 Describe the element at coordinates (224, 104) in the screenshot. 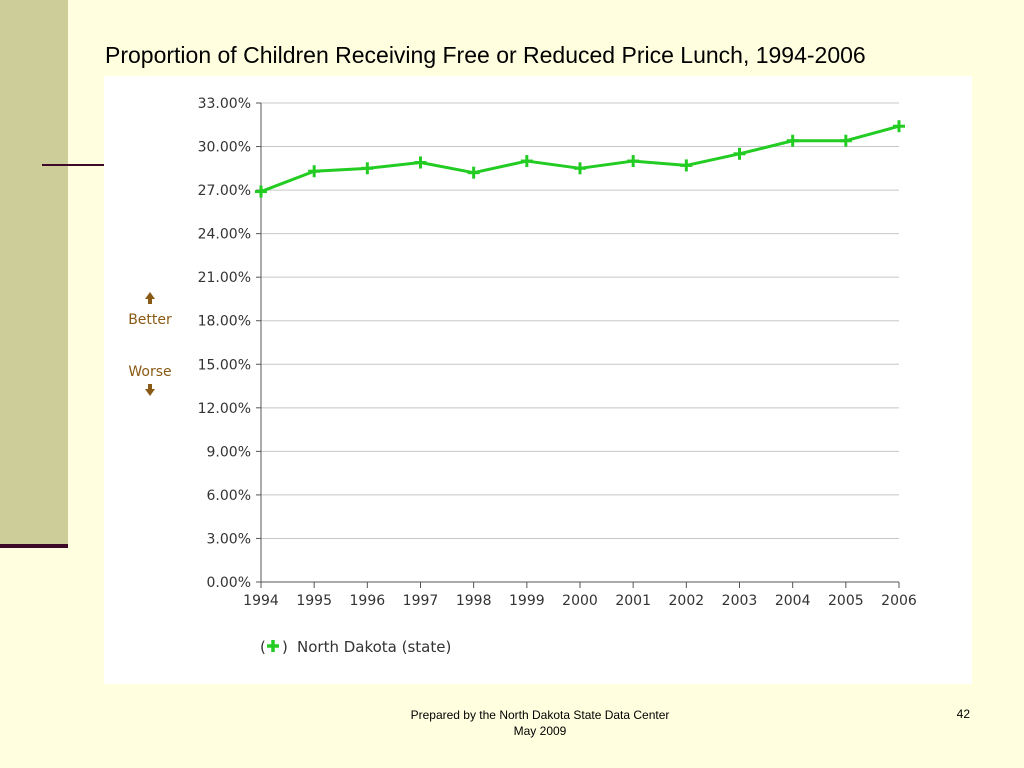

I see `y-tick-label: 33.00%` at that location.